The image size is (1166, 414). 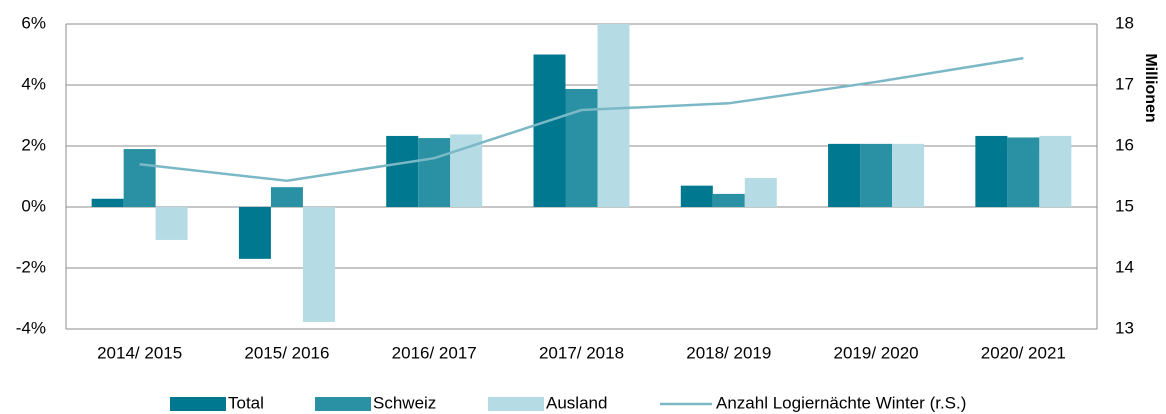 What do you see at coordinates (33, 22) in the screenshot?
I see `y-tick-label: 6%` at bounding box center [33, 22].